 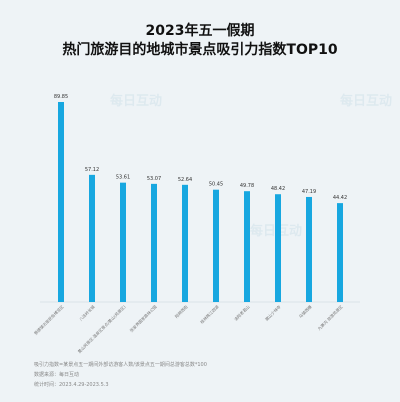 I want to click on category-label-10: 九寨沟 旅游风景区, so click(x=330, y=317).